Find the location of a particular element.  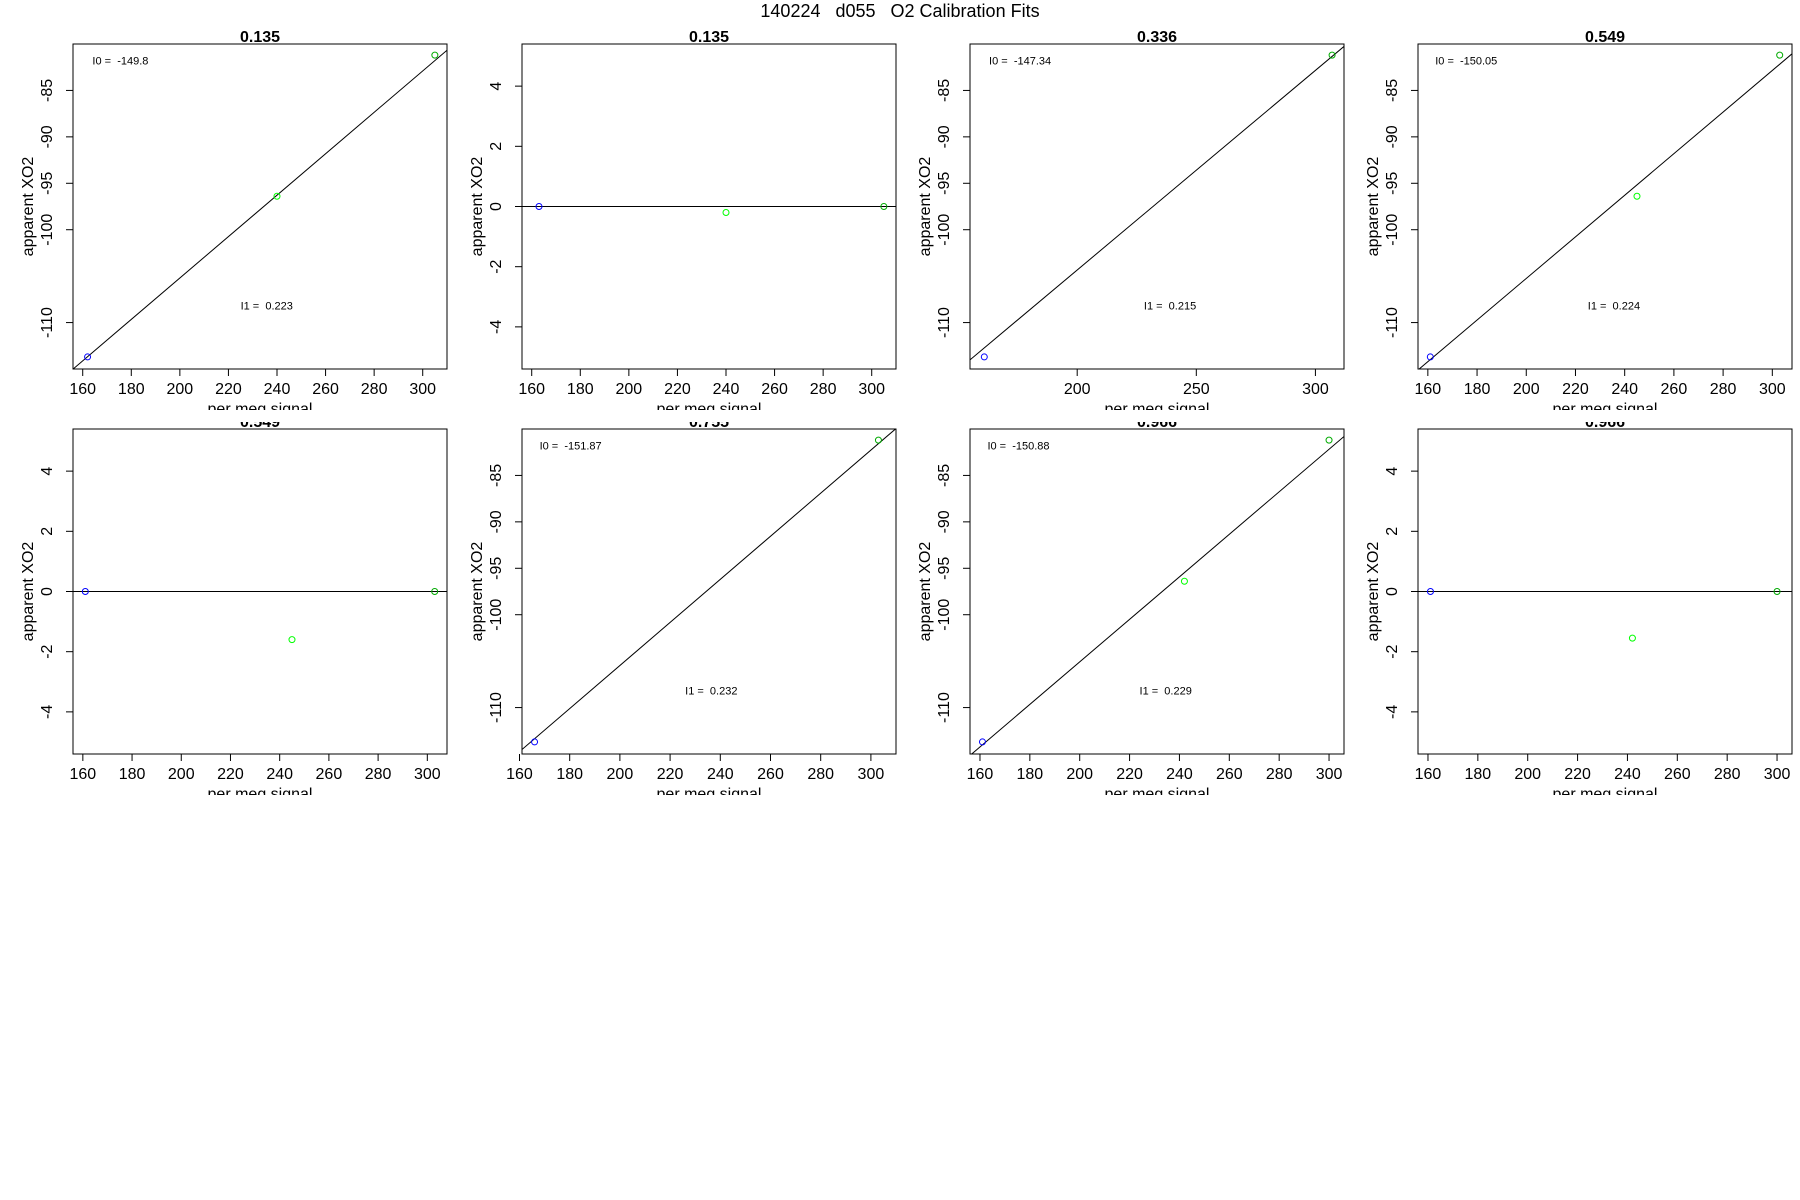

fit-annotation: I1 = 0.232 is located at coordinates (711, 692).